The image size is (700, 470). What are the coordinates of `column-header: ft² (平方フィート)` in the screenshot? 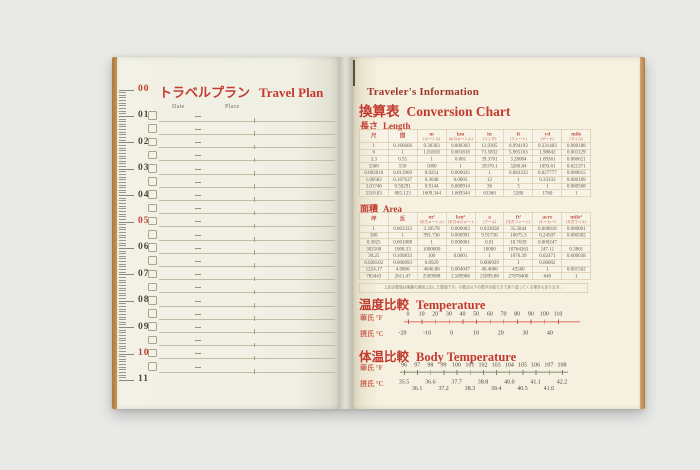 It's located at (518, 219).